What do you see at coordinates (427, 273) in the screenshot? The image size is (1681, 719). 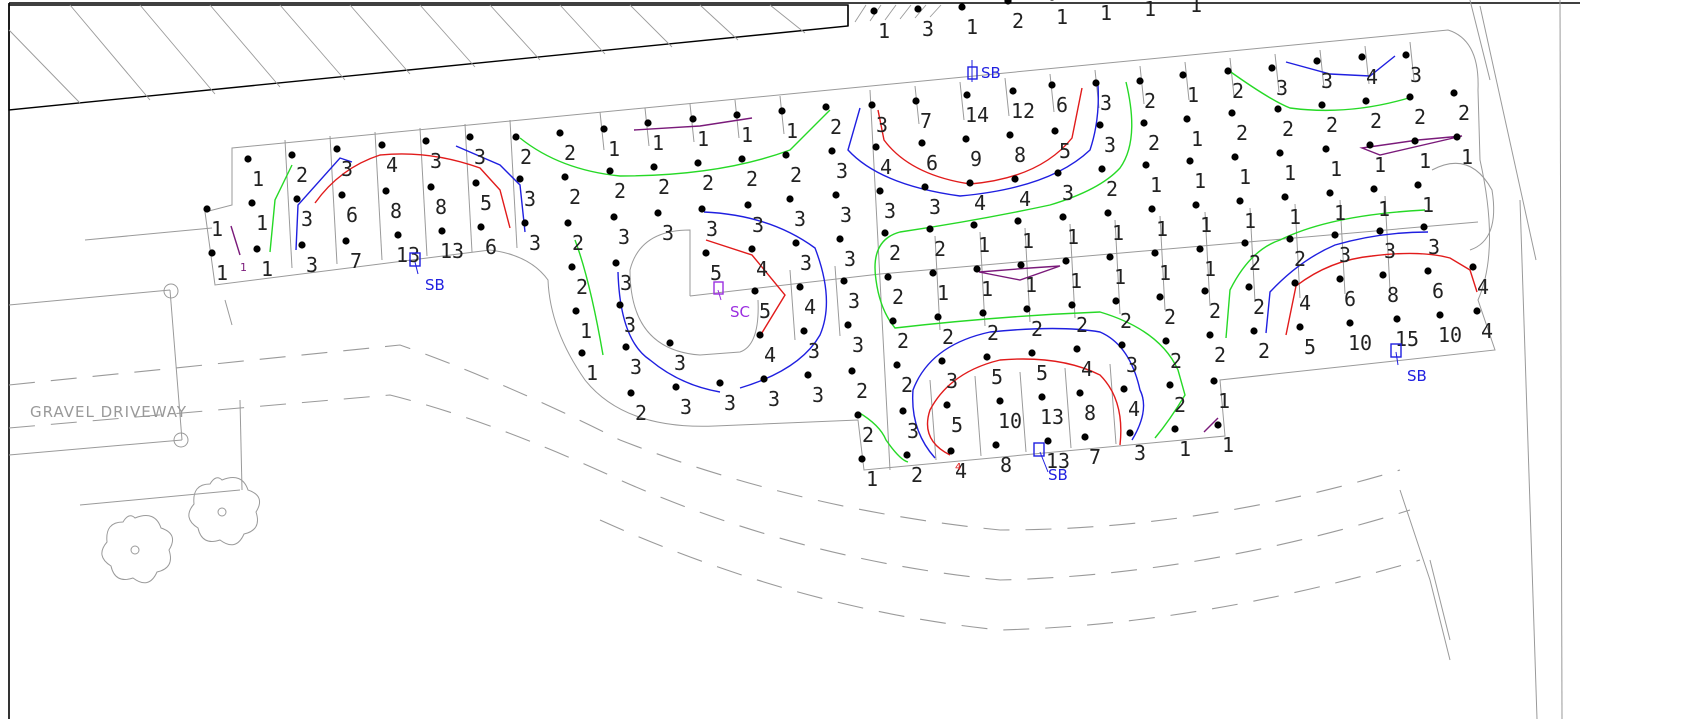 I see `sensor-sb-left: SB` at bounding box center [427, 273].